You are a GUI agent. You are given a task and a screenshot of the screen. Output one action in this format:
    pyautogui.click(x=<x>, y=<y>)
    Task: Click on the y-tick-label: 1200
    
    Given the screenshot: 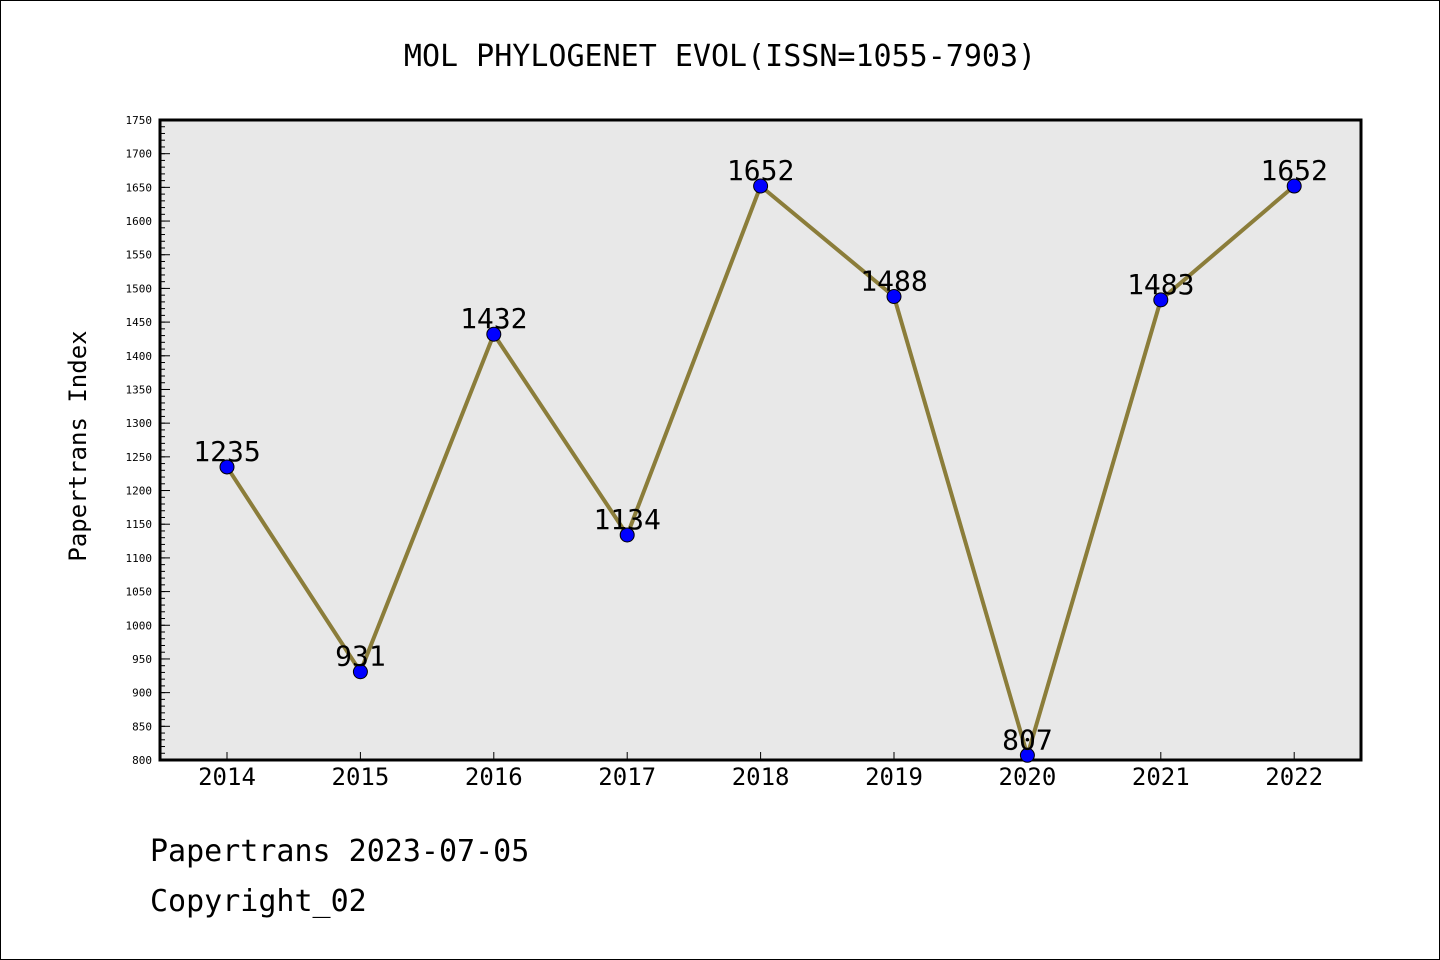 What is the action you would take?
    pyautogui.click(x=139, y=491)
    